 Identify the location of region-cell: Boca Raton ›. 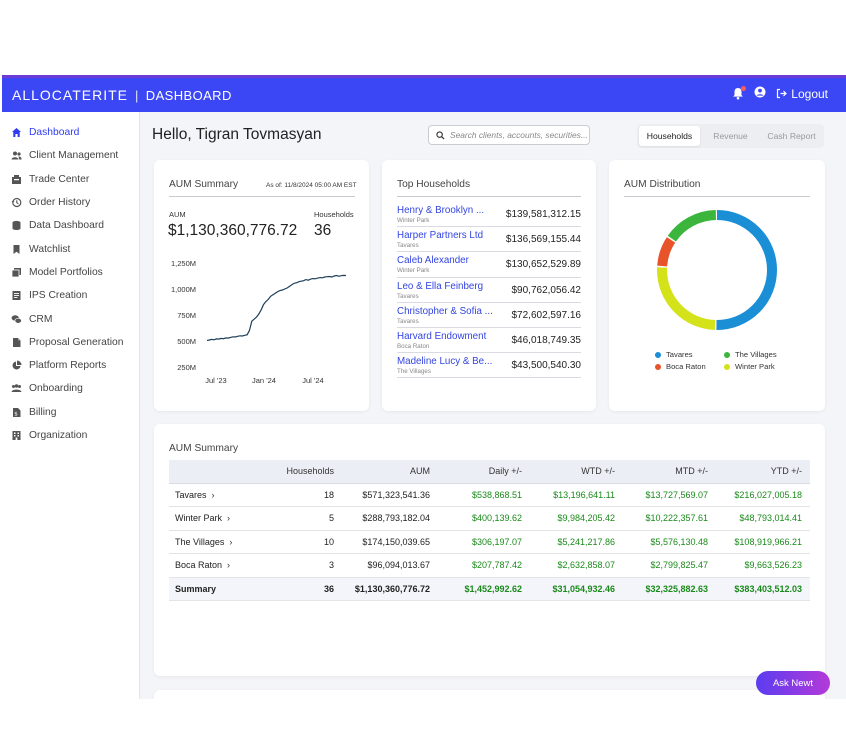
(216, 565).